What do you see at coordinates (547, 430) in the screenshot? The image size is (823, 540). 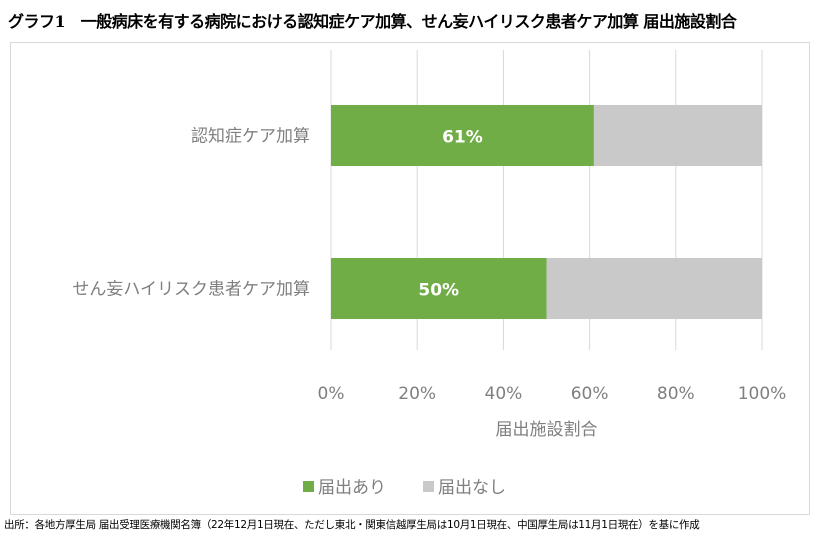 I see `x-axis-title: 届出施設割合` at bounding box center [547, 430].